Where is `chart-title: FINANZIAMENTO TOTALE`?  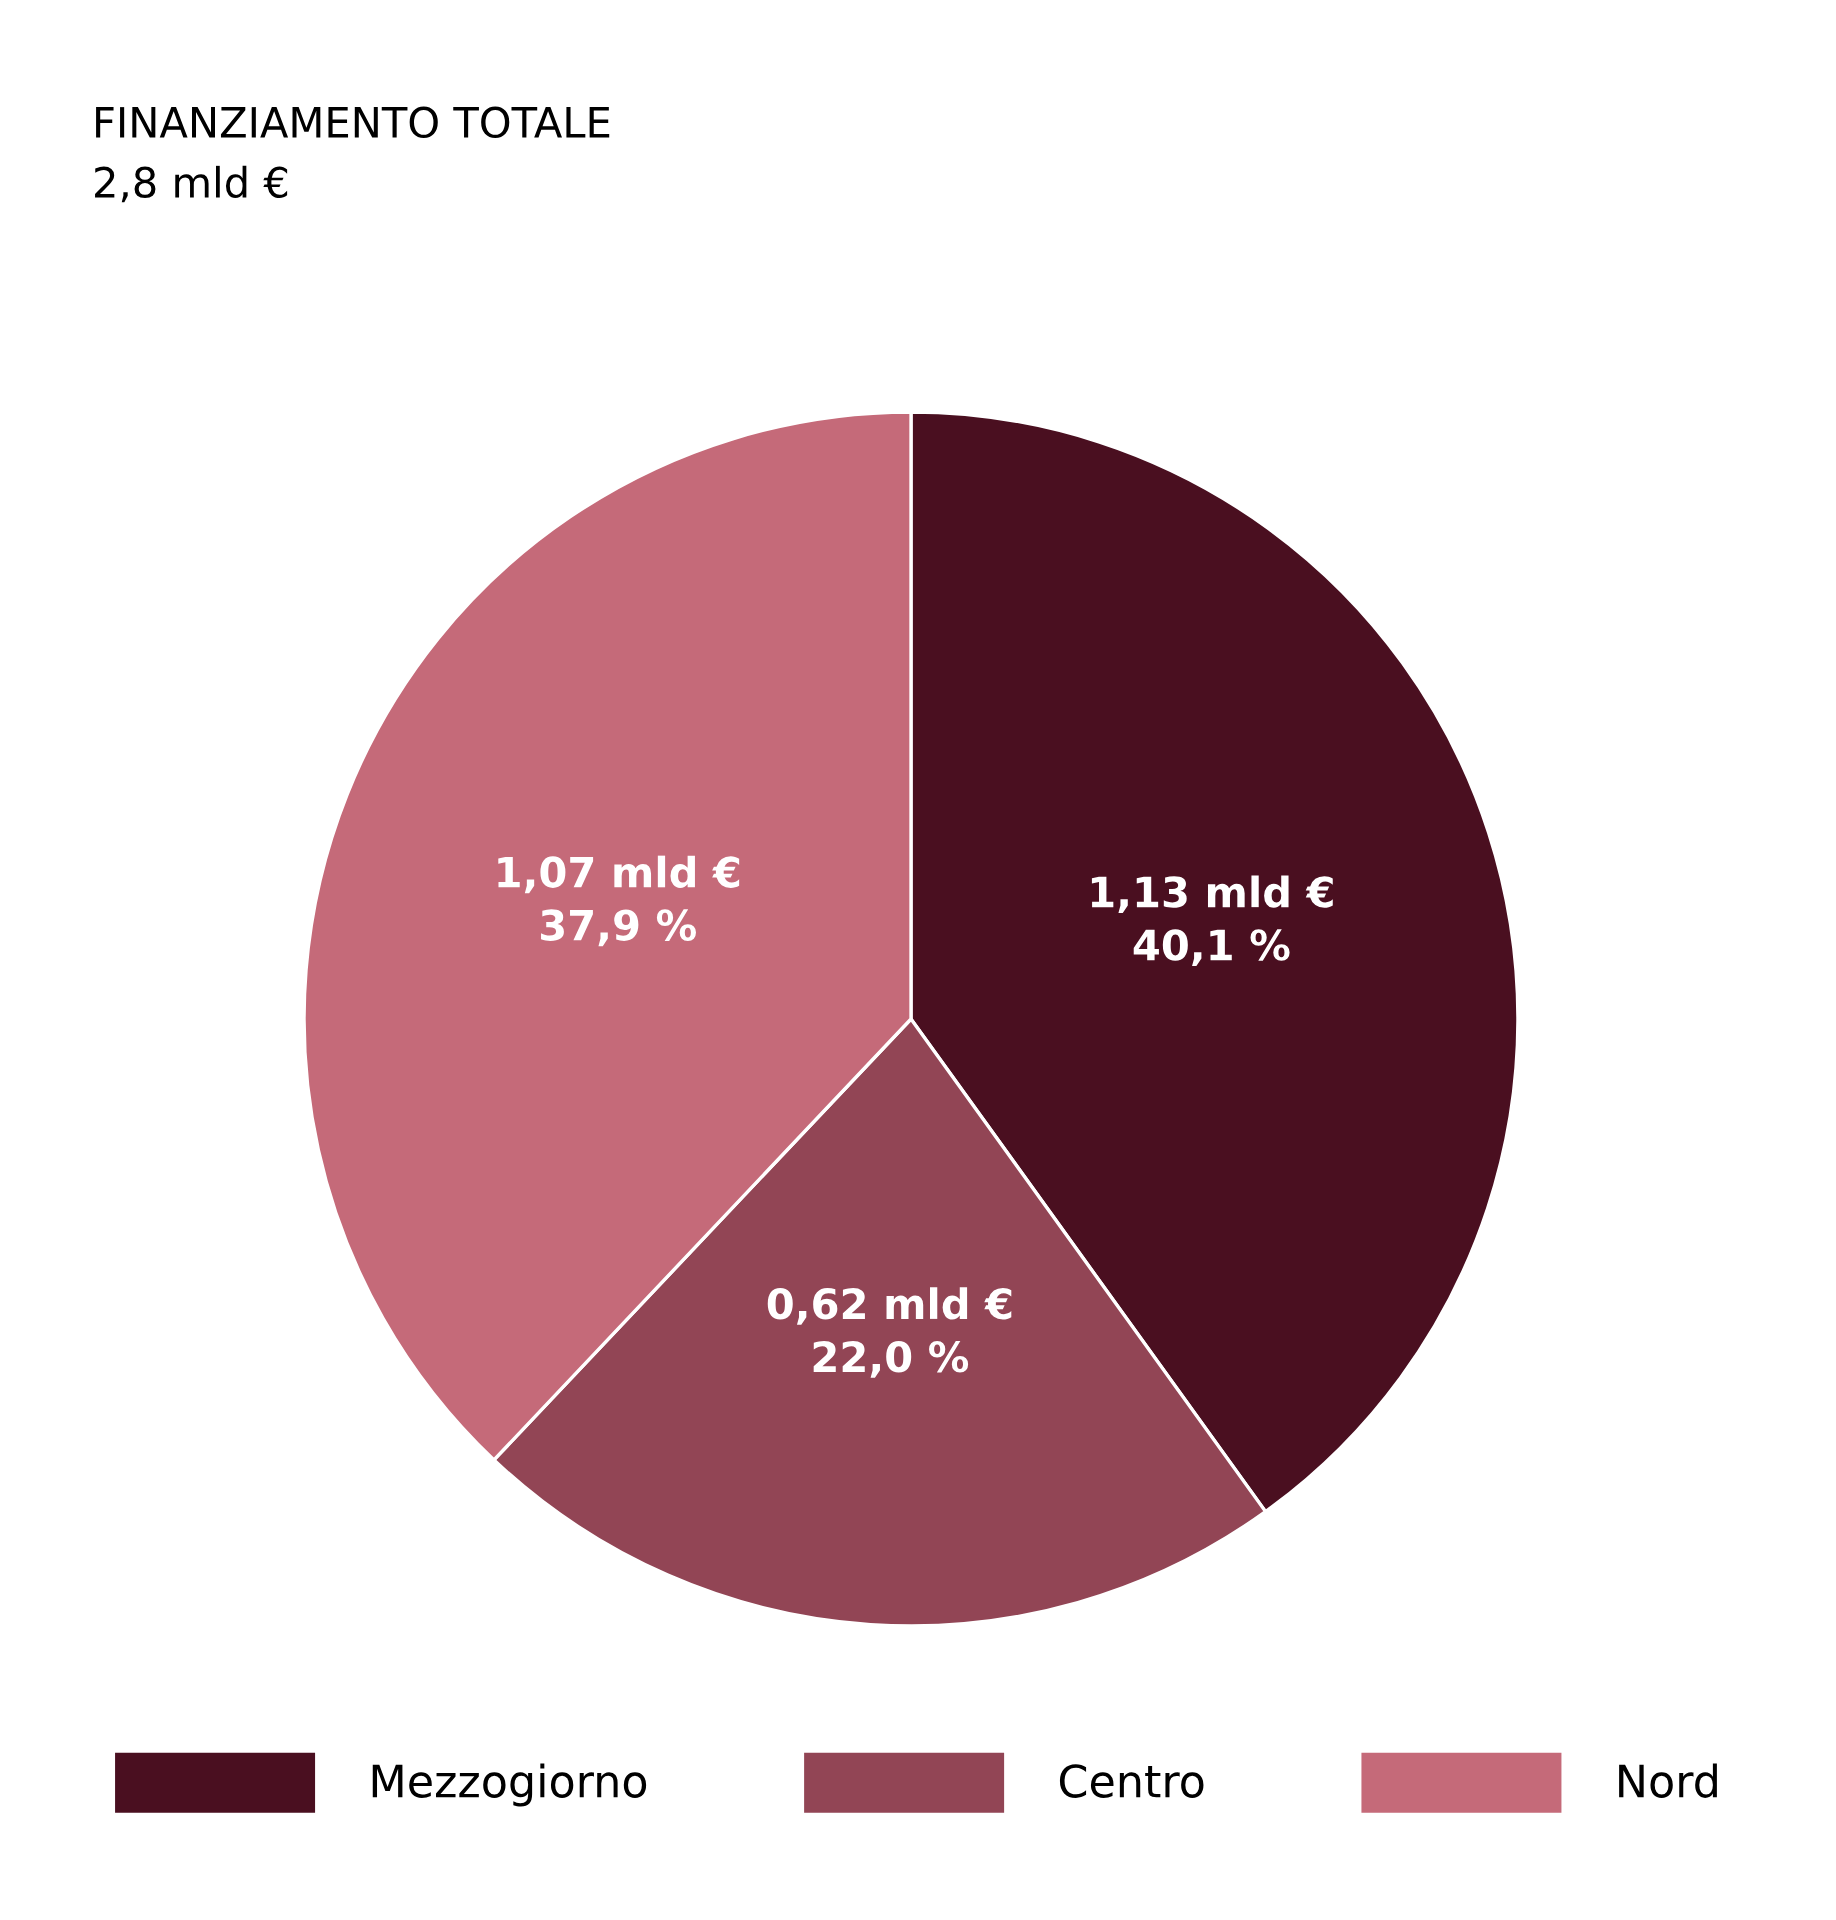
chart-title: FINANZIAMENTO TOTALE is located at coordinates (353, 122).